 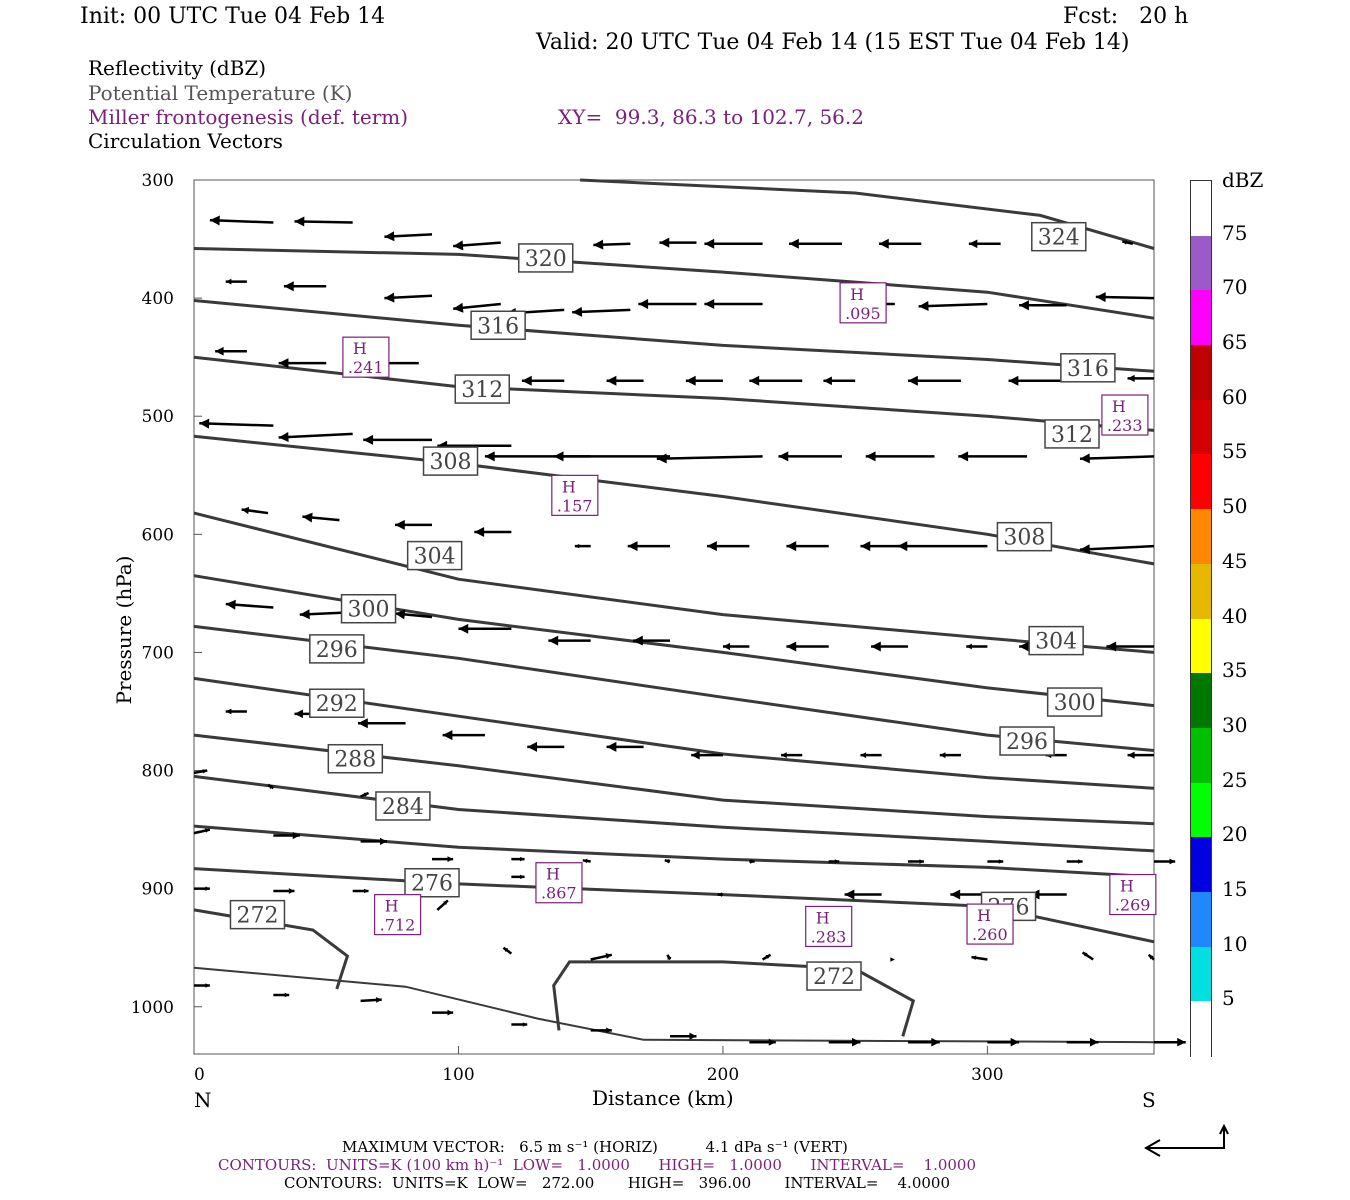 What do you see at coordinates (398, 915) in the screenshot?
I see `frontogenesis-high: H.712` at bounding box center [398, 915].